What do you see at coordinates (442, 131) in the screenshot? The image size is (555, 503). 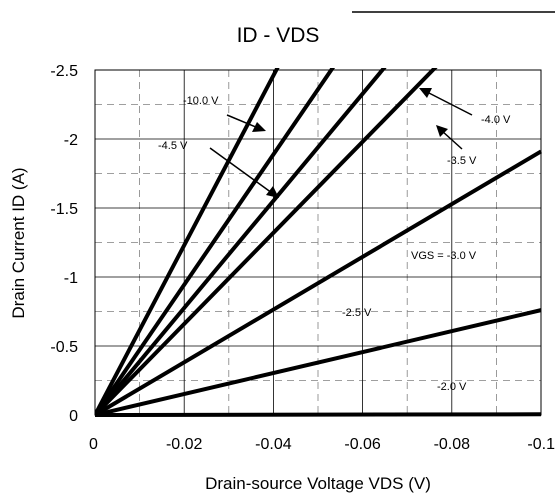 I see `arrow-3-5v-head` at bounding box center [442, 131].